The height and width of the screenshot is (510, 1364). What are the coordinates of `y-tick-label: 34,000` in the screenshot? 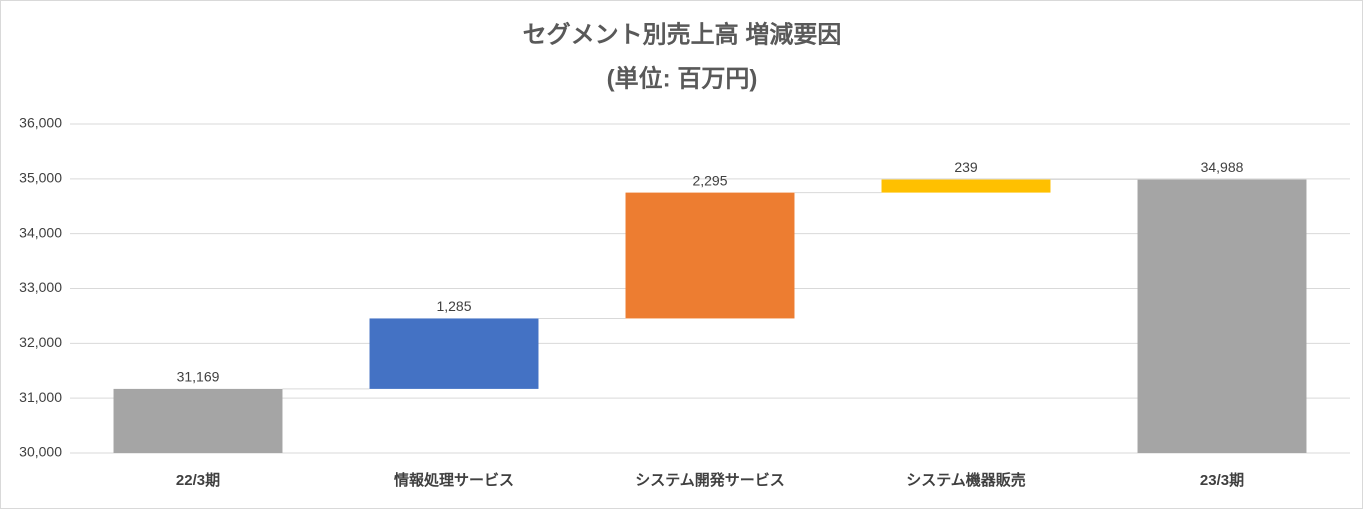 It's located at (40, 232).